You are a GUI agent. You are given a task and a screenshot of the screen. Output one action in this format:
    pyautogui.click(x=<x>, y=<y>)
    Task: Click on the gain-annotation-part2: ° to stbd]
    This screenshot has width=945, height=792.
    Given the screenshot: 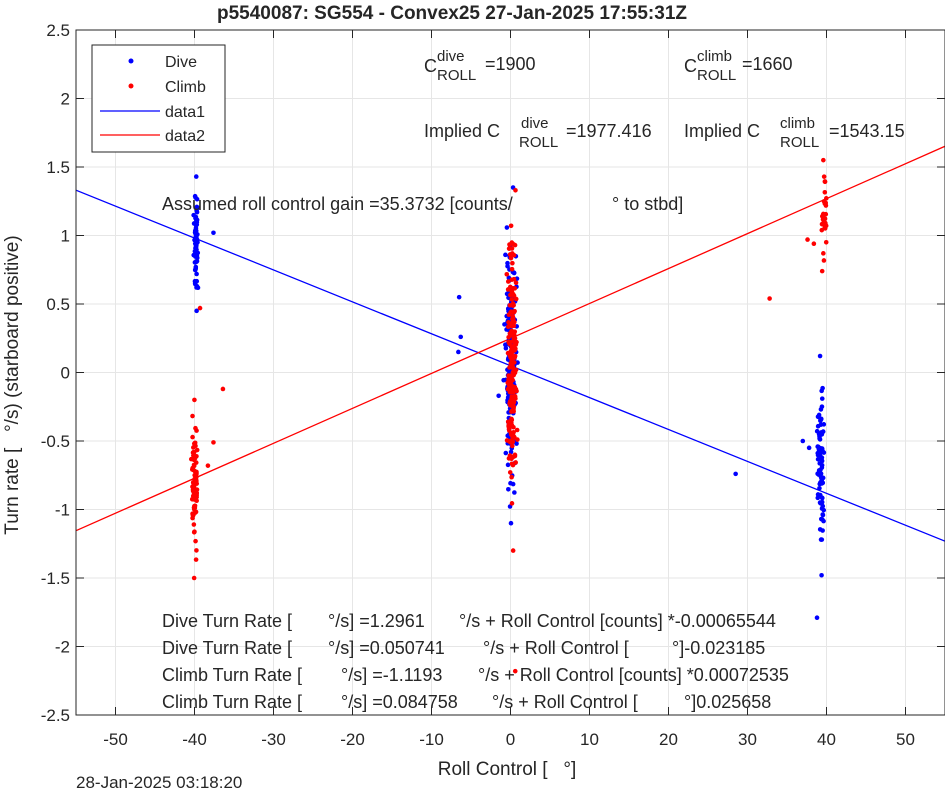 What is the action you would take?
    pyautogui.click(x=647, y=204)
    